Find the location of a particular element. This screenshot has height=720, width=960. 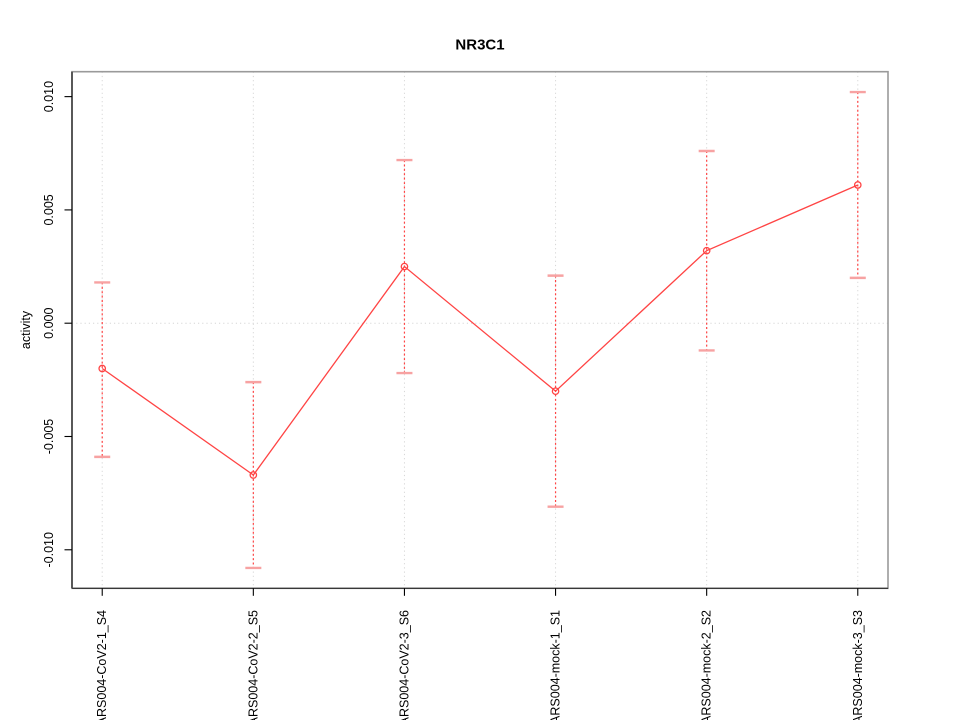

x-tick-label: SARS004-mock-3_S3 is located at coordinates (858, 665).